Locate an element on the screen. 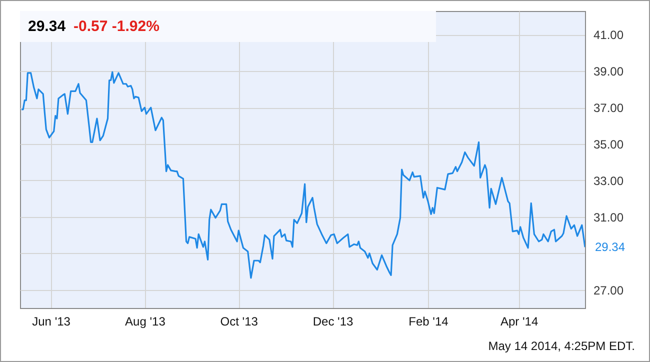  y-tick-label: 39.00 is located at coordinates (609, 71).